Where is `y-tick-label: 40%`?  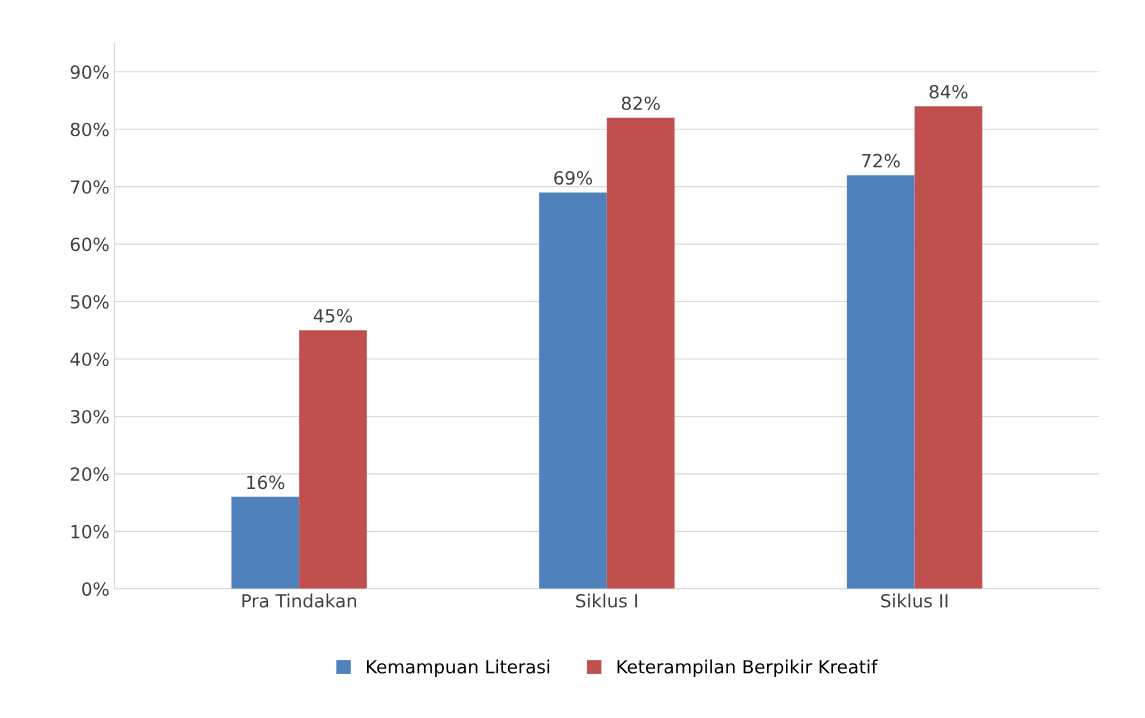
y-tick-label: 40% is located at coordinates (89, 359).